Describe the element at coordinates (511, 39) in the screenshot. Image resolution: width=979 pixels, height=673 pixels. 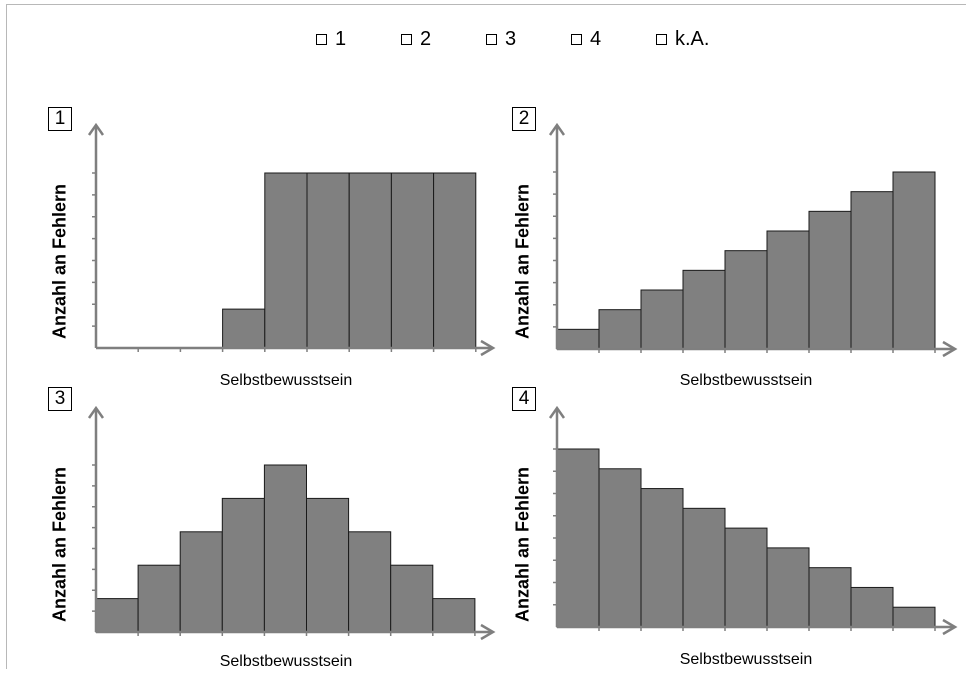
I see `legend-label: 3` at that location.